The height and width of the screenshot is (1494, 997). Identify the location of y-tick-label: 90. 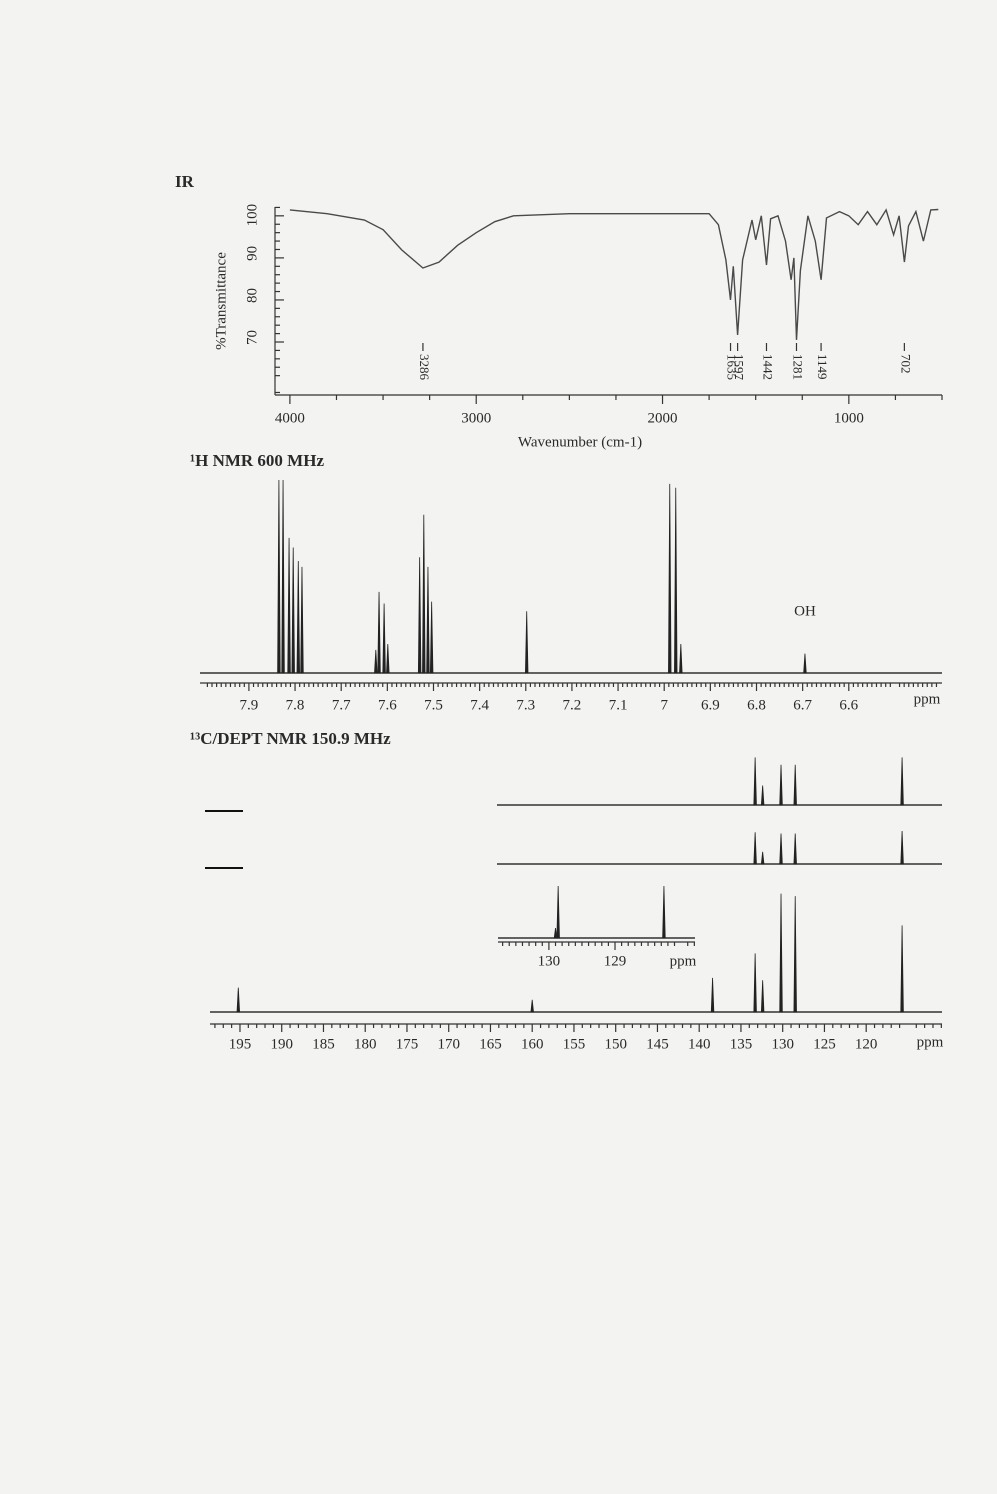
(252, 253).